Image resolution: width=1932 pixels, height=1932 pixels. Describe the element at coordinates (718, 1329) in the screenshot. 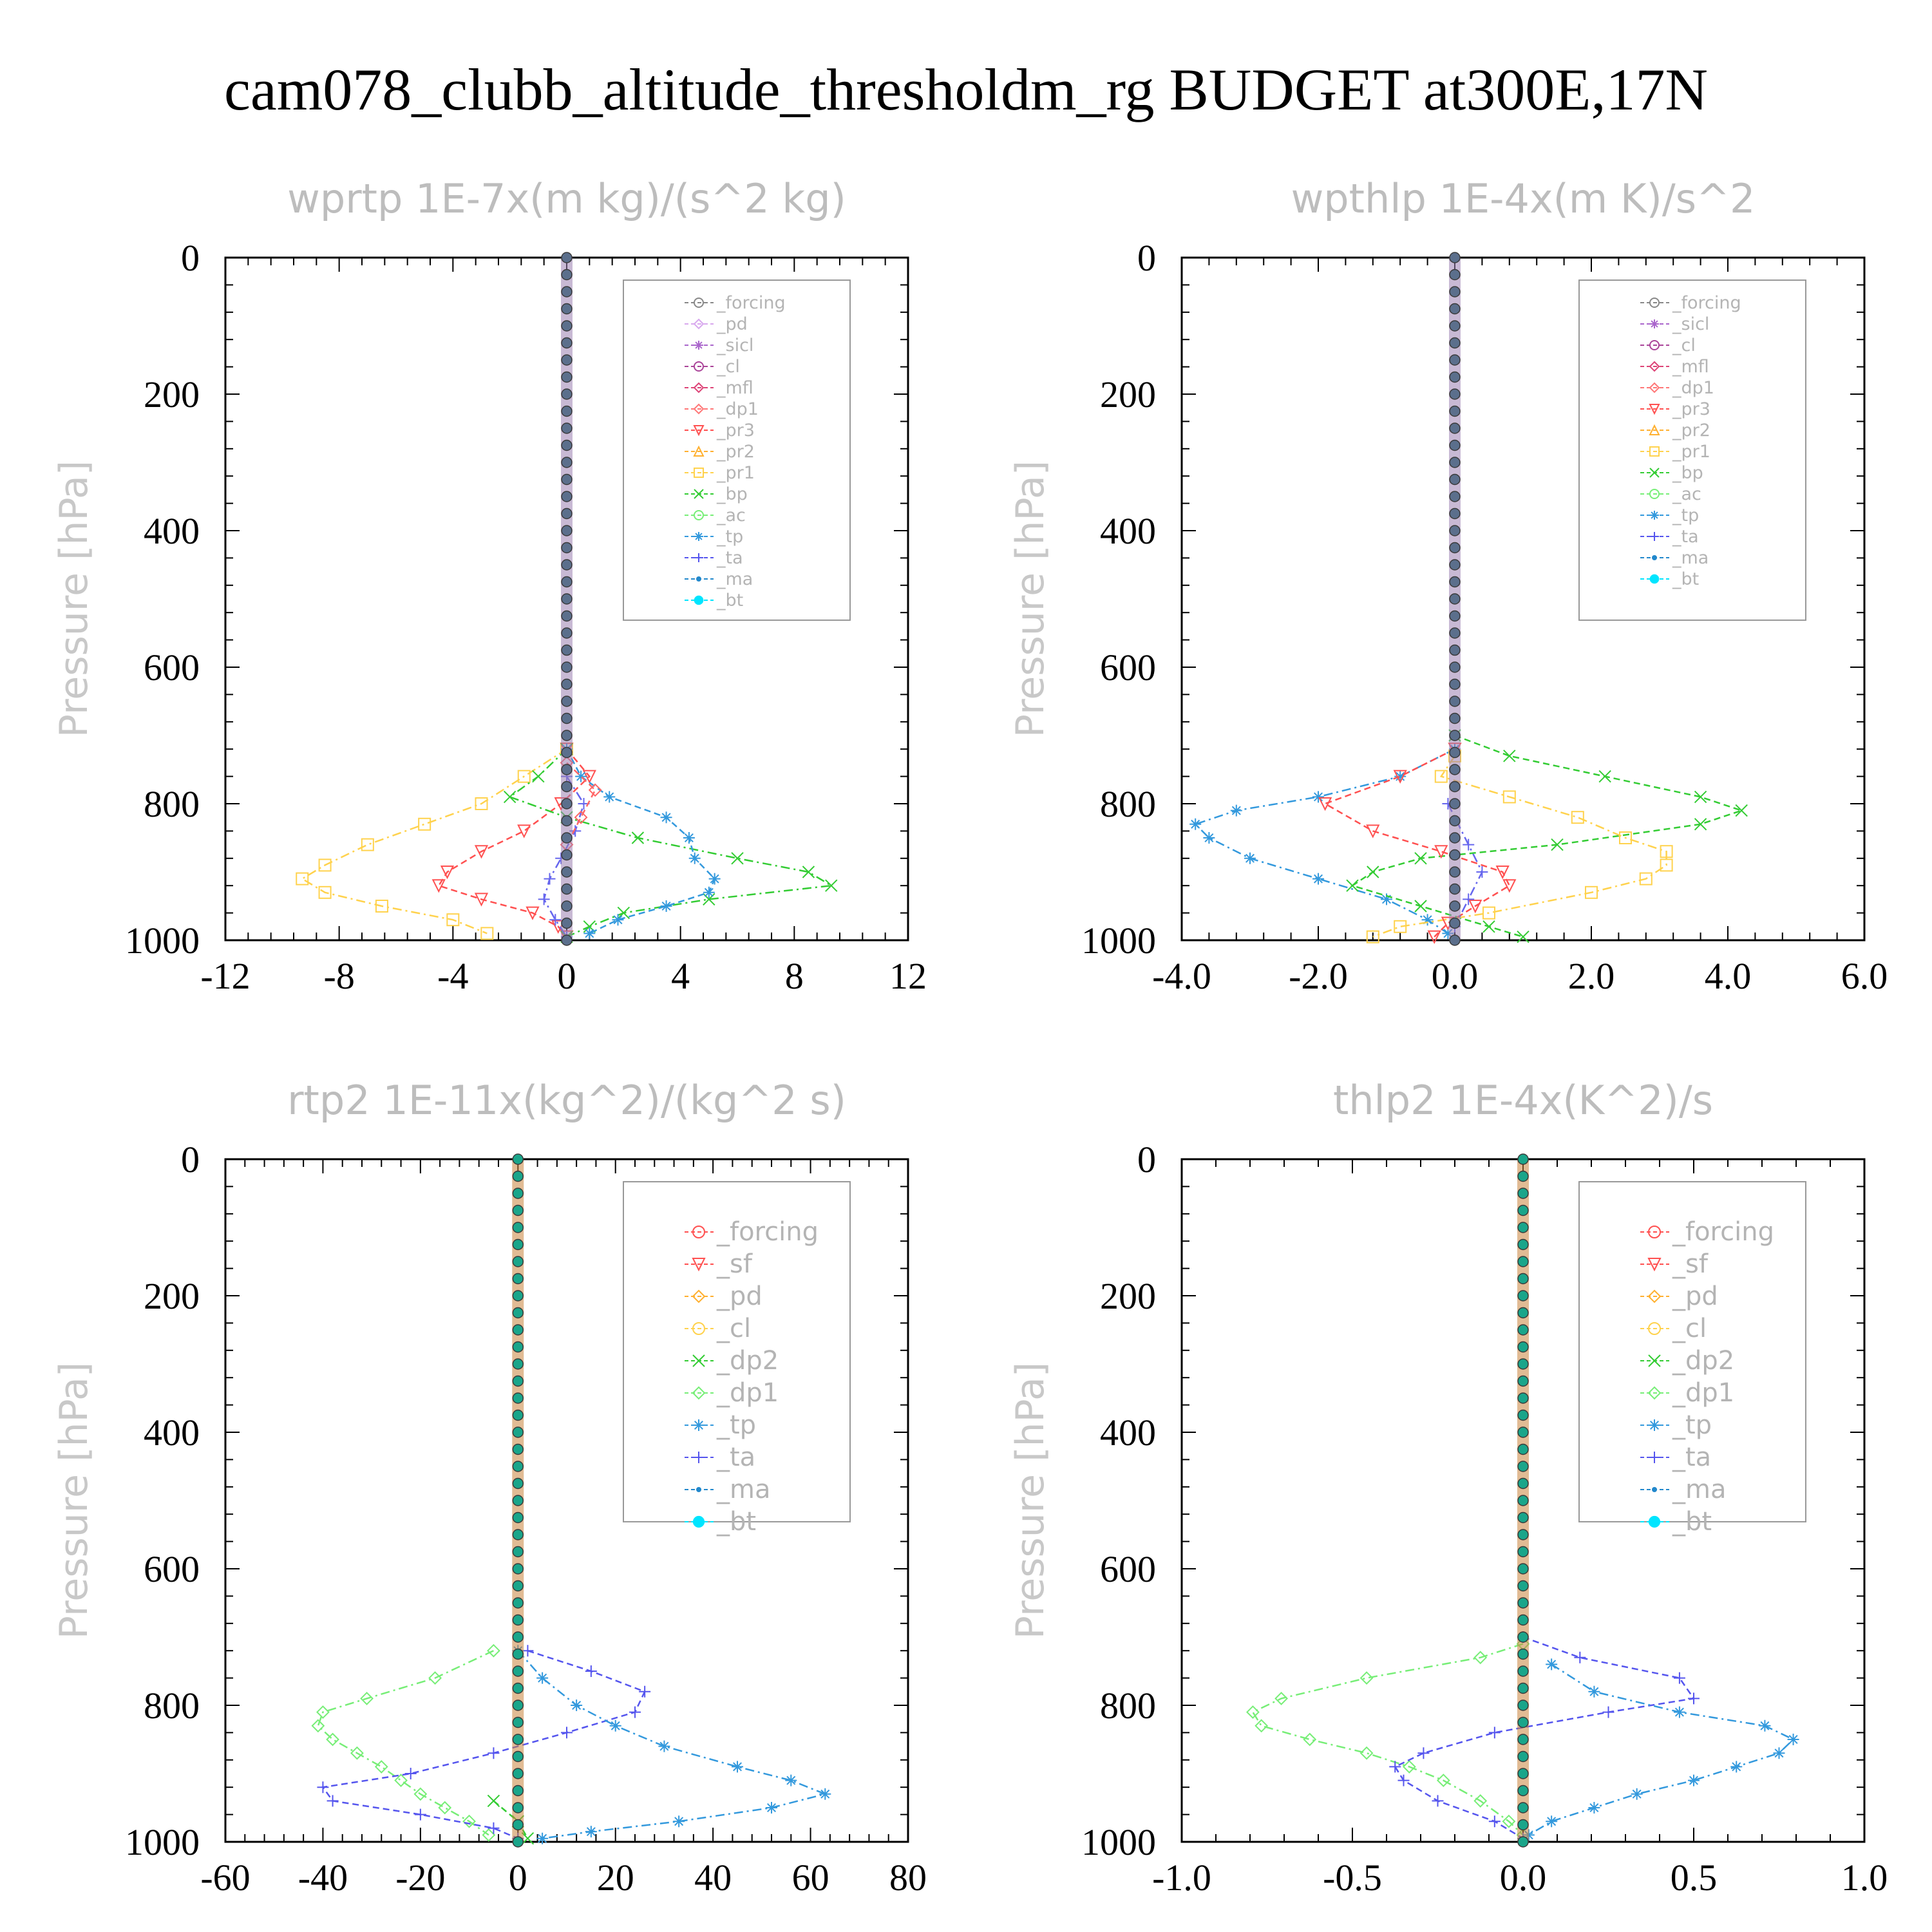

I see `legend-item: _cl` at that location.